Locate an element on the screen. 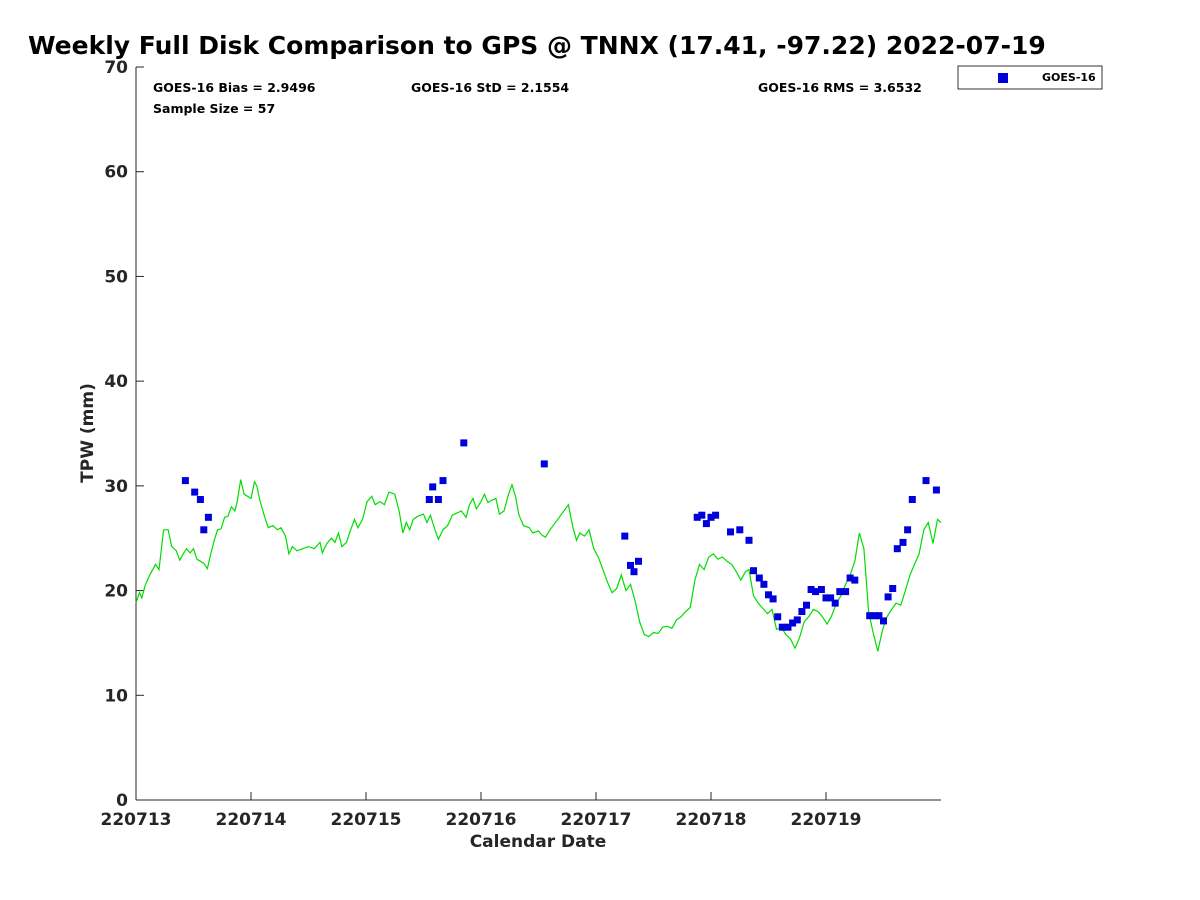 This screenshot has height=900, width=1200. legend-marker is located at coordinates (1003, 78).